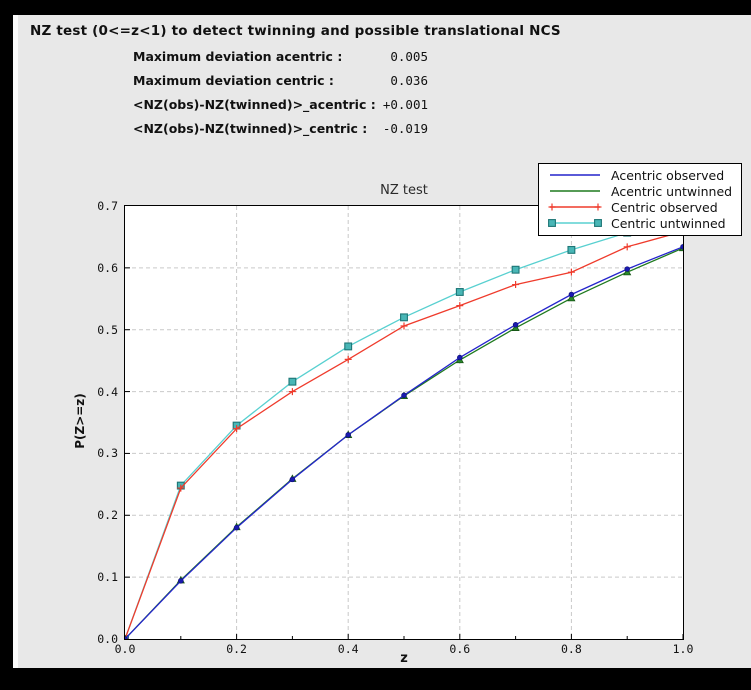 This screenshot has width=751, height=690. What do you see at coordinates (107, 639) in the screenshot?
I see `y-tick-label: 0.0` at bounding box center [107, 639].